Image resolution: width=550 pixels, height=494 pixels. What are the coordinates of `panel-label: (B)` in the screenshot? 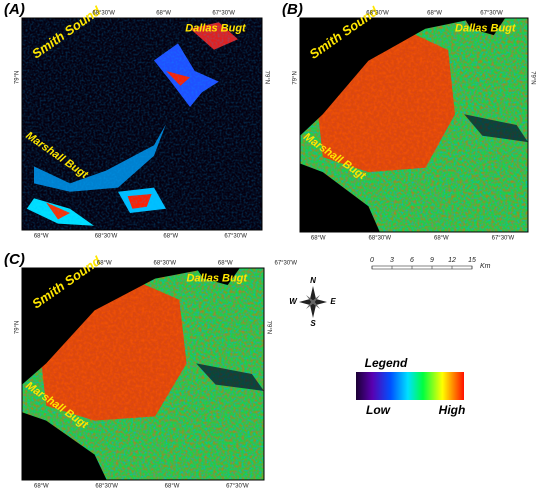 It's located at (292, 9).